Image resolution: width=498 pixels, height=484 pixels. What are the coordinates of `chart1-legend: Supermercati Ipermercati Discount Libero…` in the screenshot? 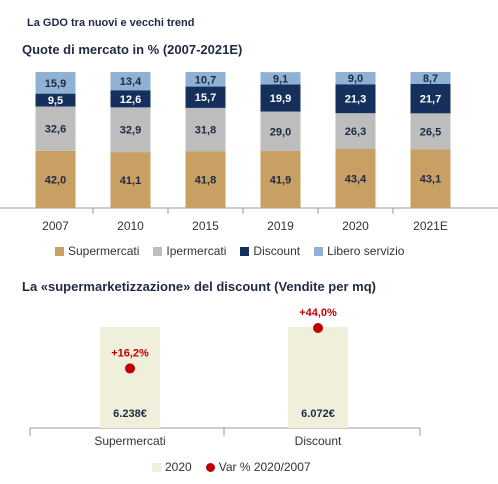 It's located at (236, 251).